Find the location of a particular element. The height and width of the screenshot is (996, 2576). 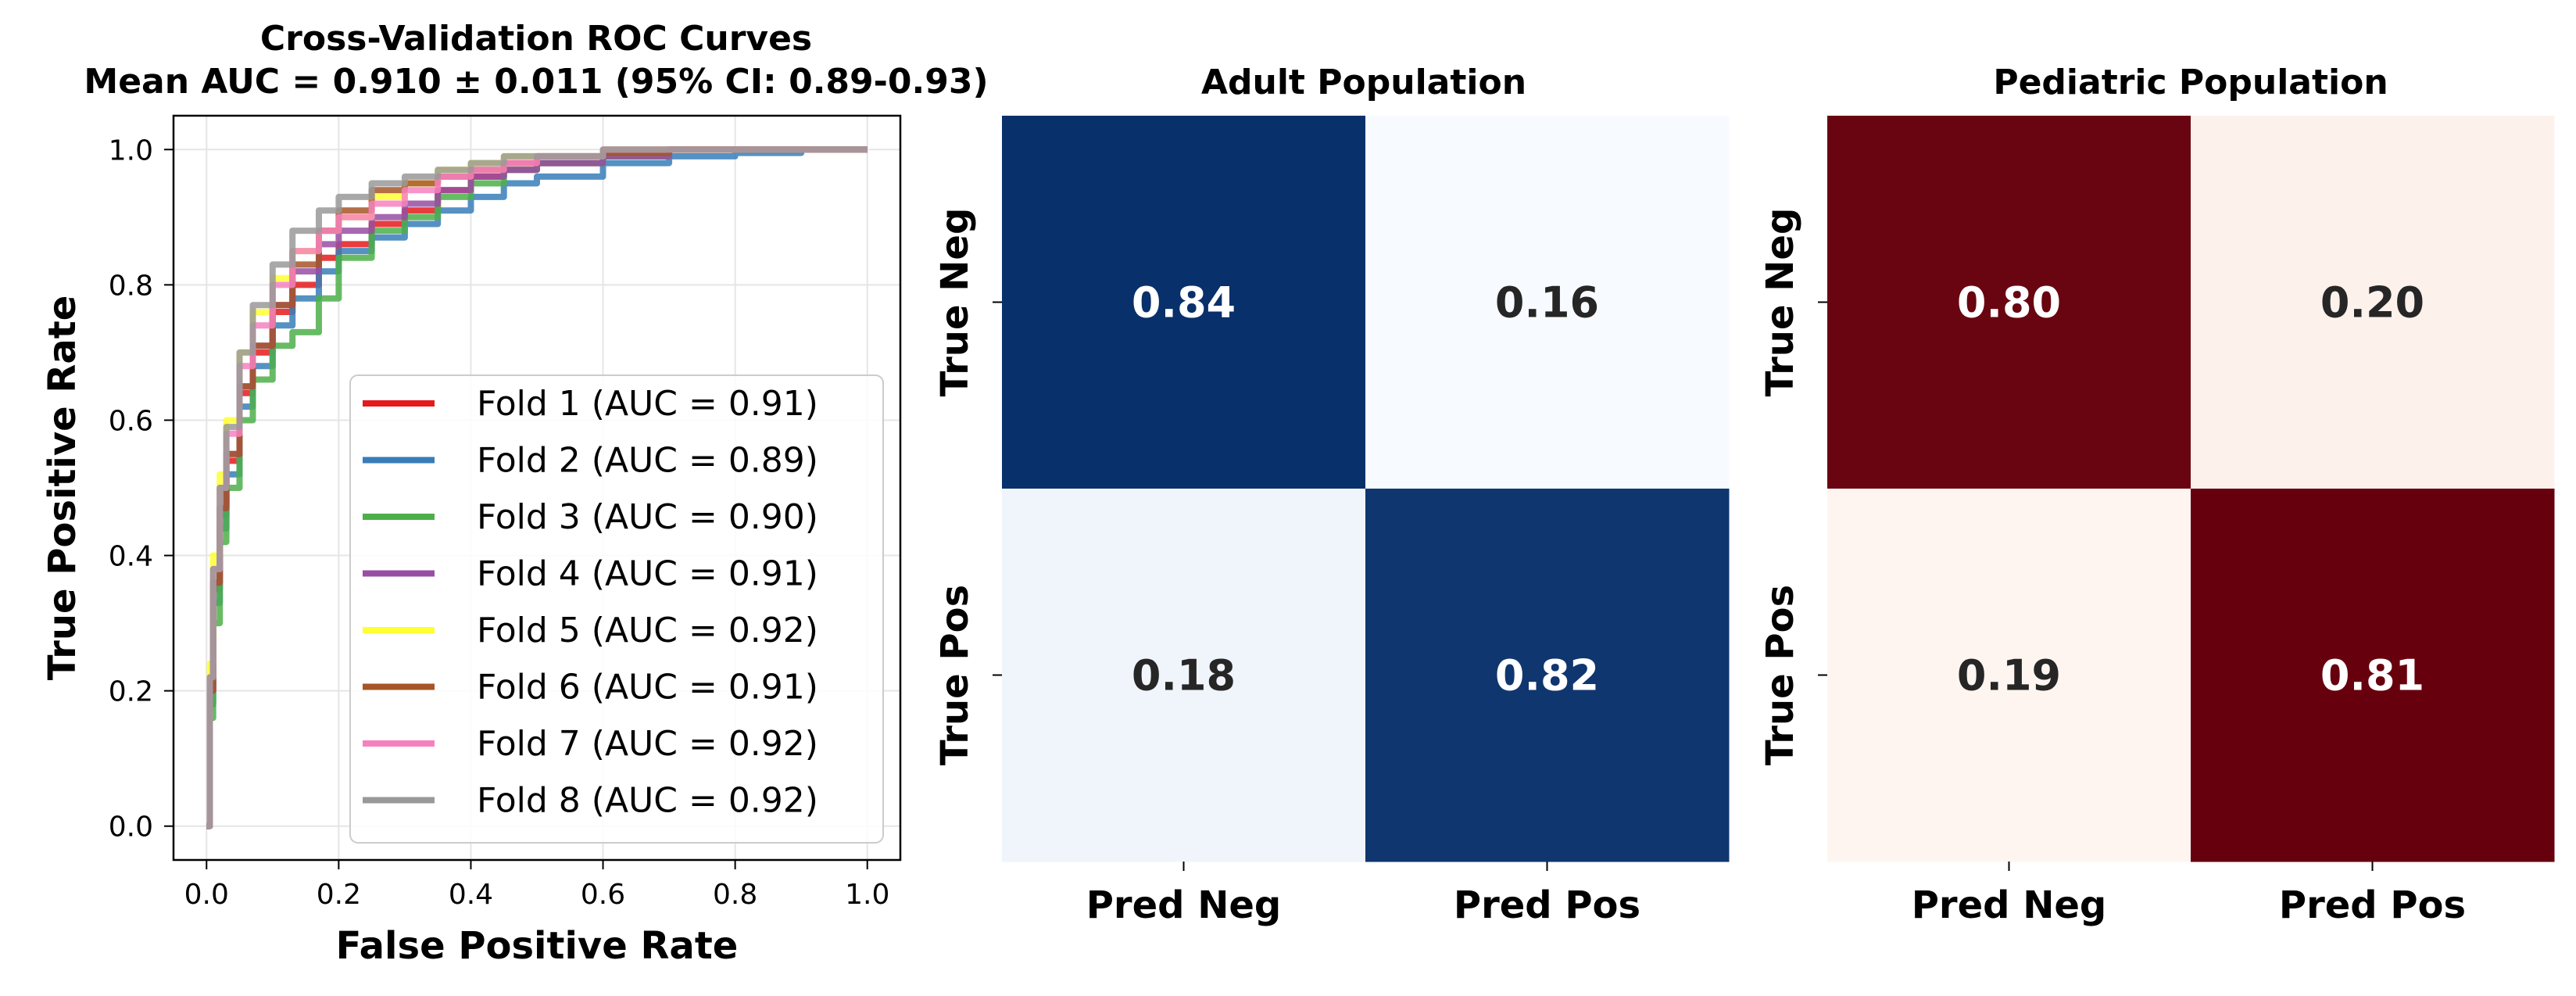

roc-xtick-label: 0.0 is located at coordinates (206, 895).